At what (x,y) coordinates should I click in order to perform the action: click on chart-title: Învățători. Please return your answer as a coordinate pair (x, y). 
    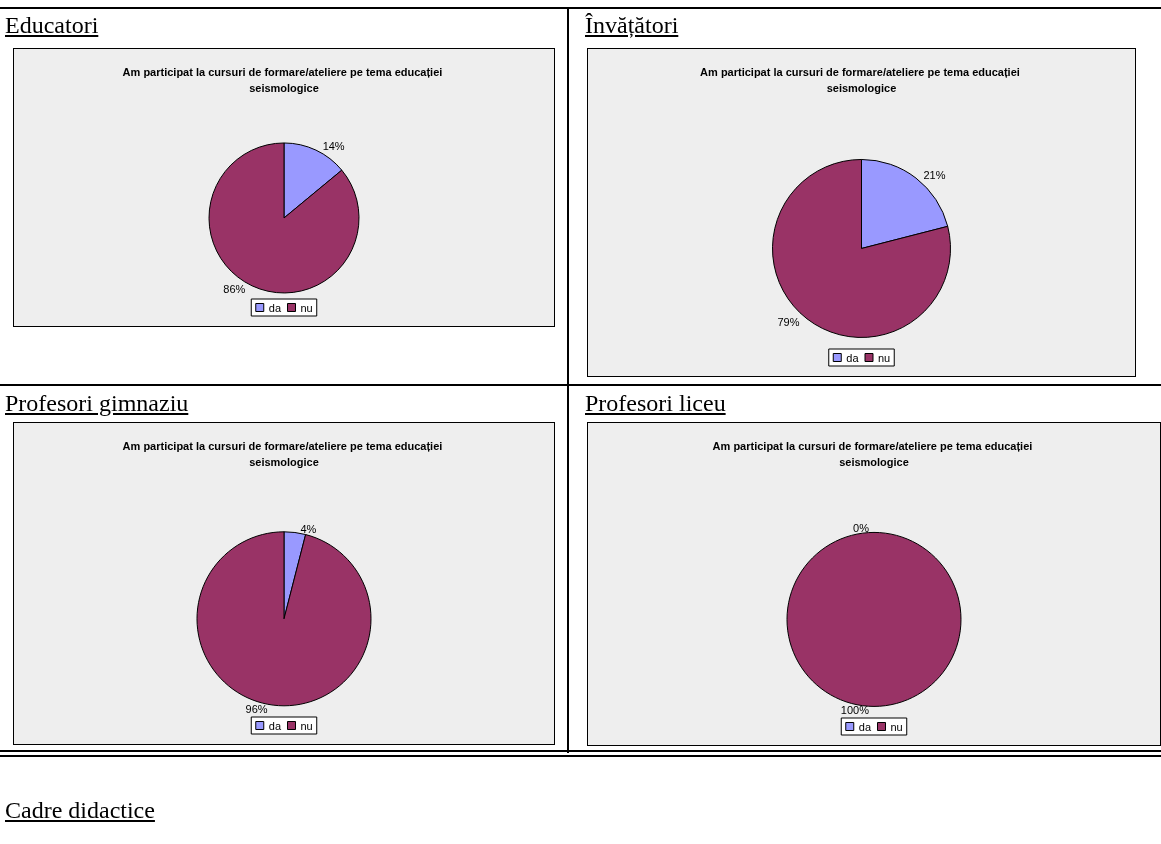
    Looking at the image, I should click on (632, 25).